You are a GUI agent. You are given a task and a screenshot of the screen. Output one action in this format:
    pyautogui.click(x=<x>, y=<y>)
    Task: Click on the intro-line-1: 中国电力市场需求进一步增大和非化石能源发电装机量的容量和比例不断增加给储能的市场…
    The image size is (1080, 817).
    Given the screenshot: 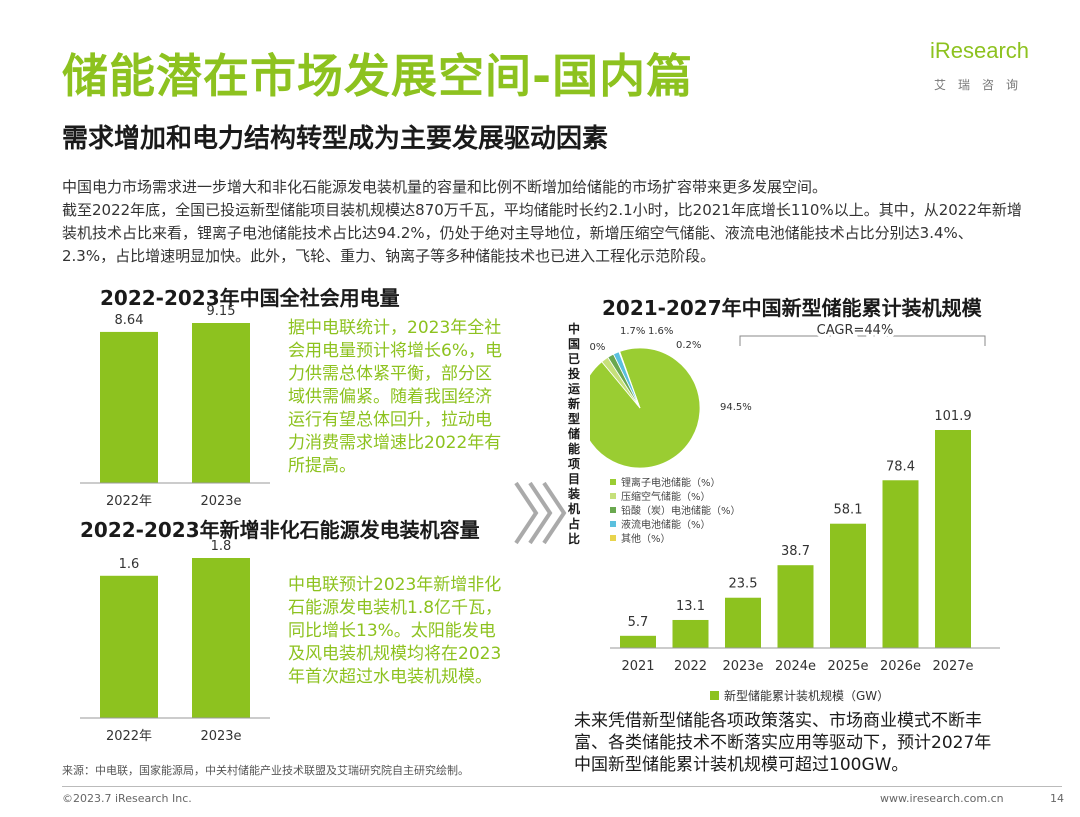 What is the action you would take?
    pyautogui.click(x=445, y=187)
    